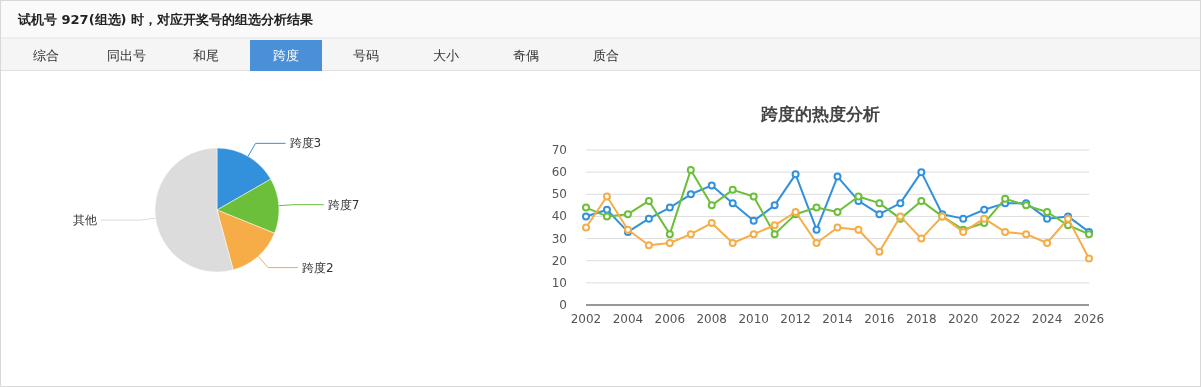 This screenshot has height=387, width=1201. I want to click on y-tick-label: 50, so click(559, 194).